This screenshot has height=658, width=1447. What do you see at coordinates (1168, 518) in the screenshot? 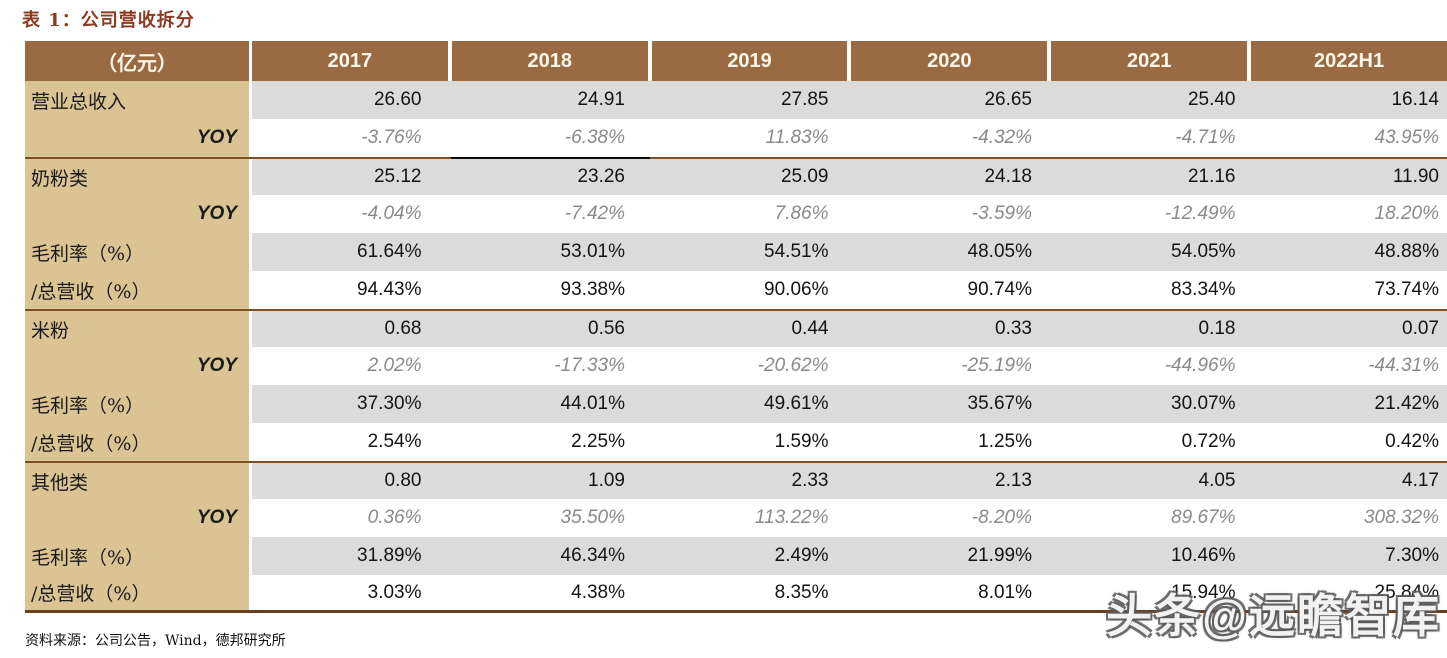
I see `cell-value: 89.67%` at bounding box center [1168, 518].